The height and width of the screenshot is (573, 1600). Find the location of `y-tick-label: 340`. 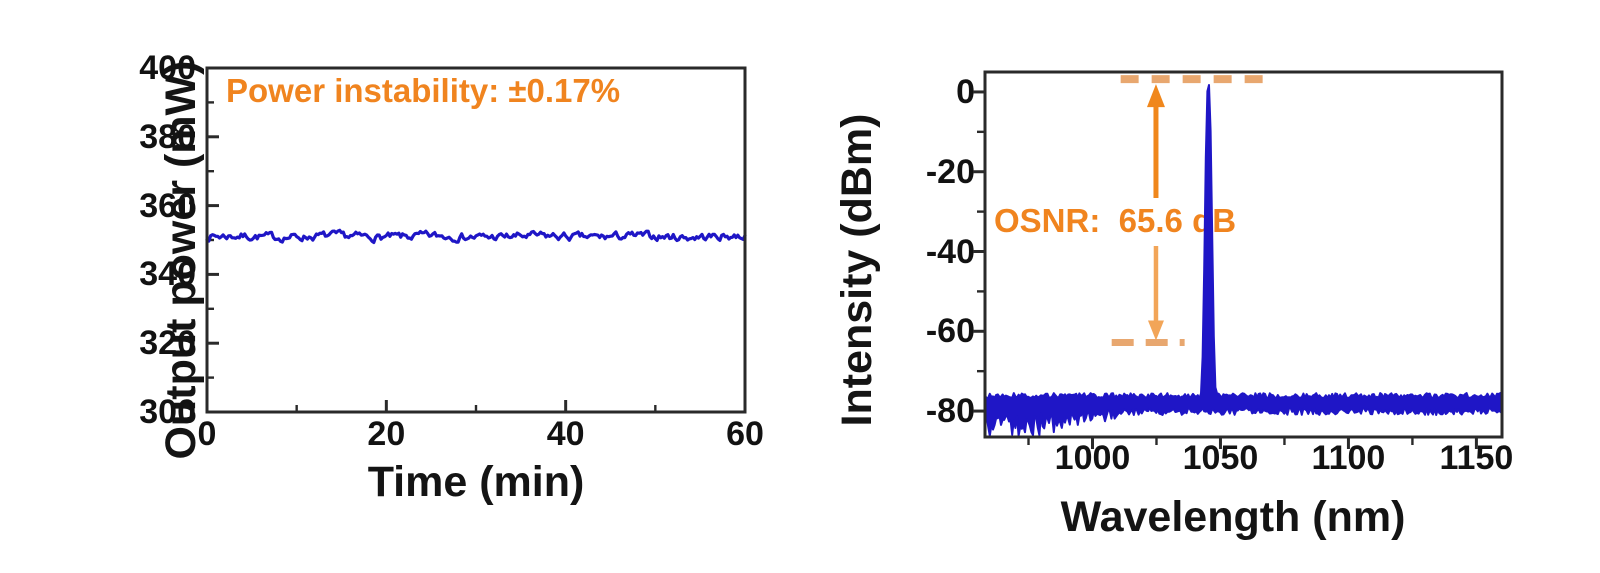

y-tick-label: 340 is located at coordinates (167, 274).